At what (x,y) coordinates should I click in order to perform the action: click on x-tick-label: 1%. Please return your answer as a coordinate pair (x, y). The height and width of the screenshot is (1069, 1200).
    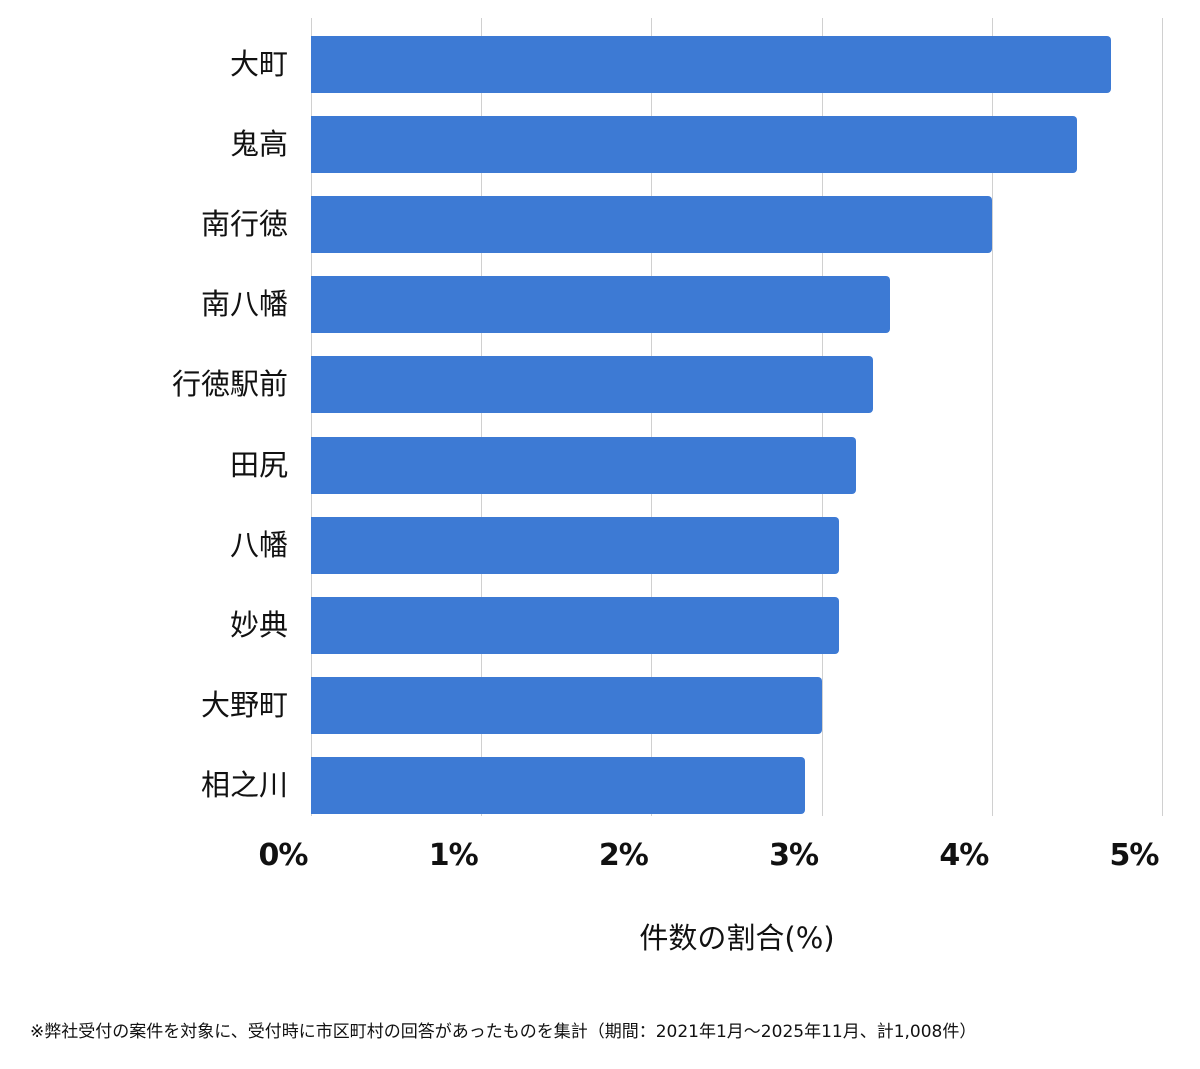
    Looking at the image, I should click on (453, 855).